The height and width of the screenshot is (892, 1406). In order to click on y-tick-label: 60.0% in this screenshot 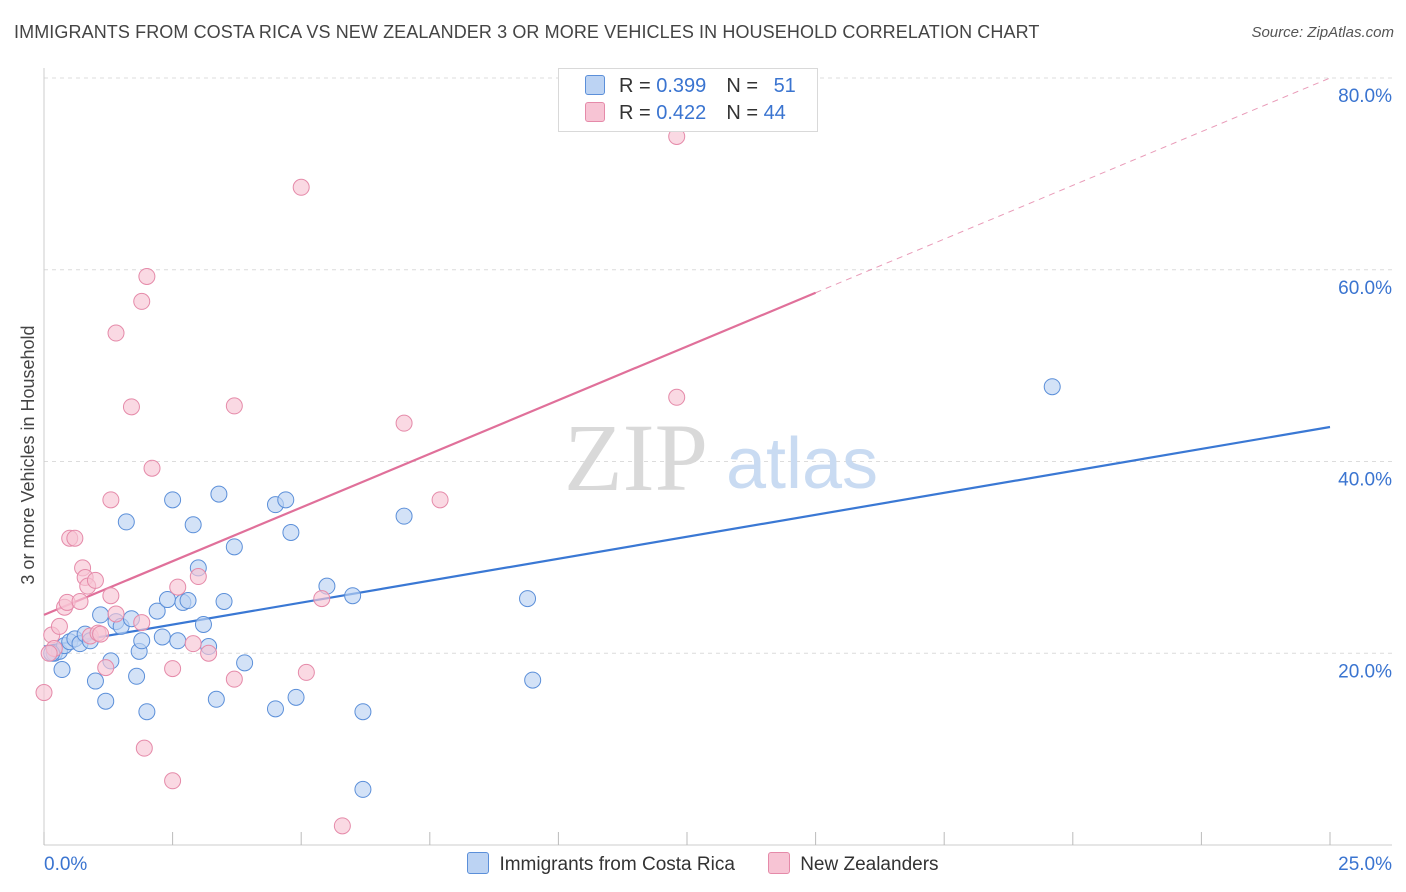, I will do `click(1365, 288)`.